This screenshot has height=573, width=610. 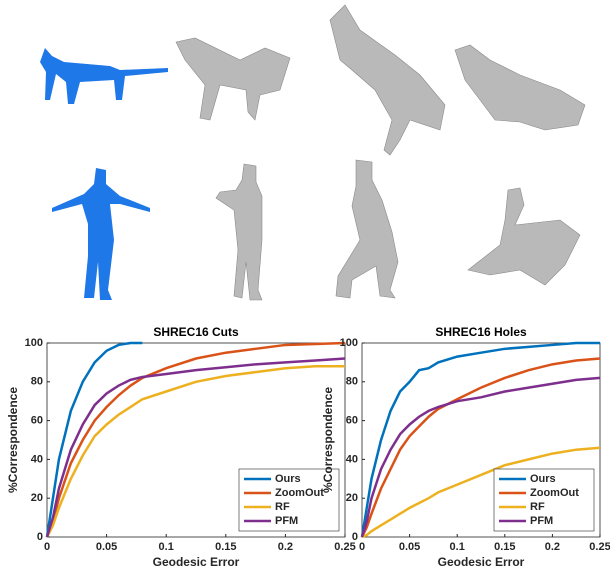 I want to click on chart-title: SHREC16 Cuts, so click(x=196, y=332).